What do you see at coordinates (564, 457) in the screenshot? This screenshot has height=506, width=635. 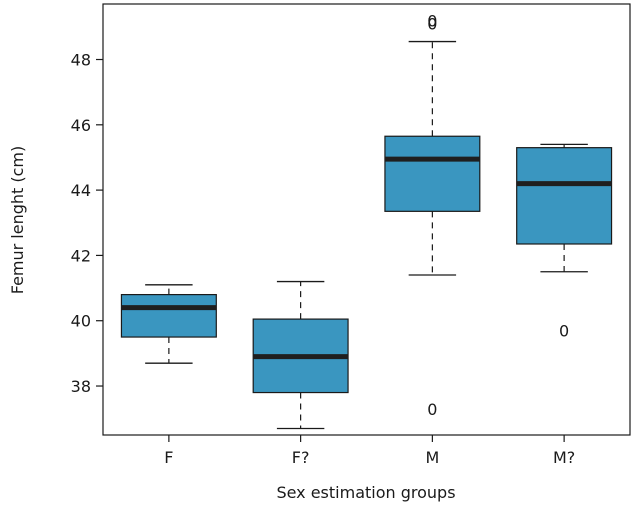 I see `x-tick-label: M?` at bounding box center [564, 457].